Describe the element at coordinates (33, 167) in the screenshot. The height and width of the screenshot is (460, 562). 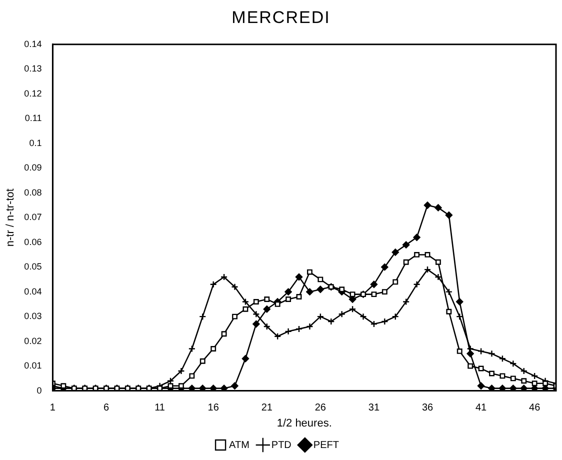
I see `y-tick-label: 0.09` at that location.